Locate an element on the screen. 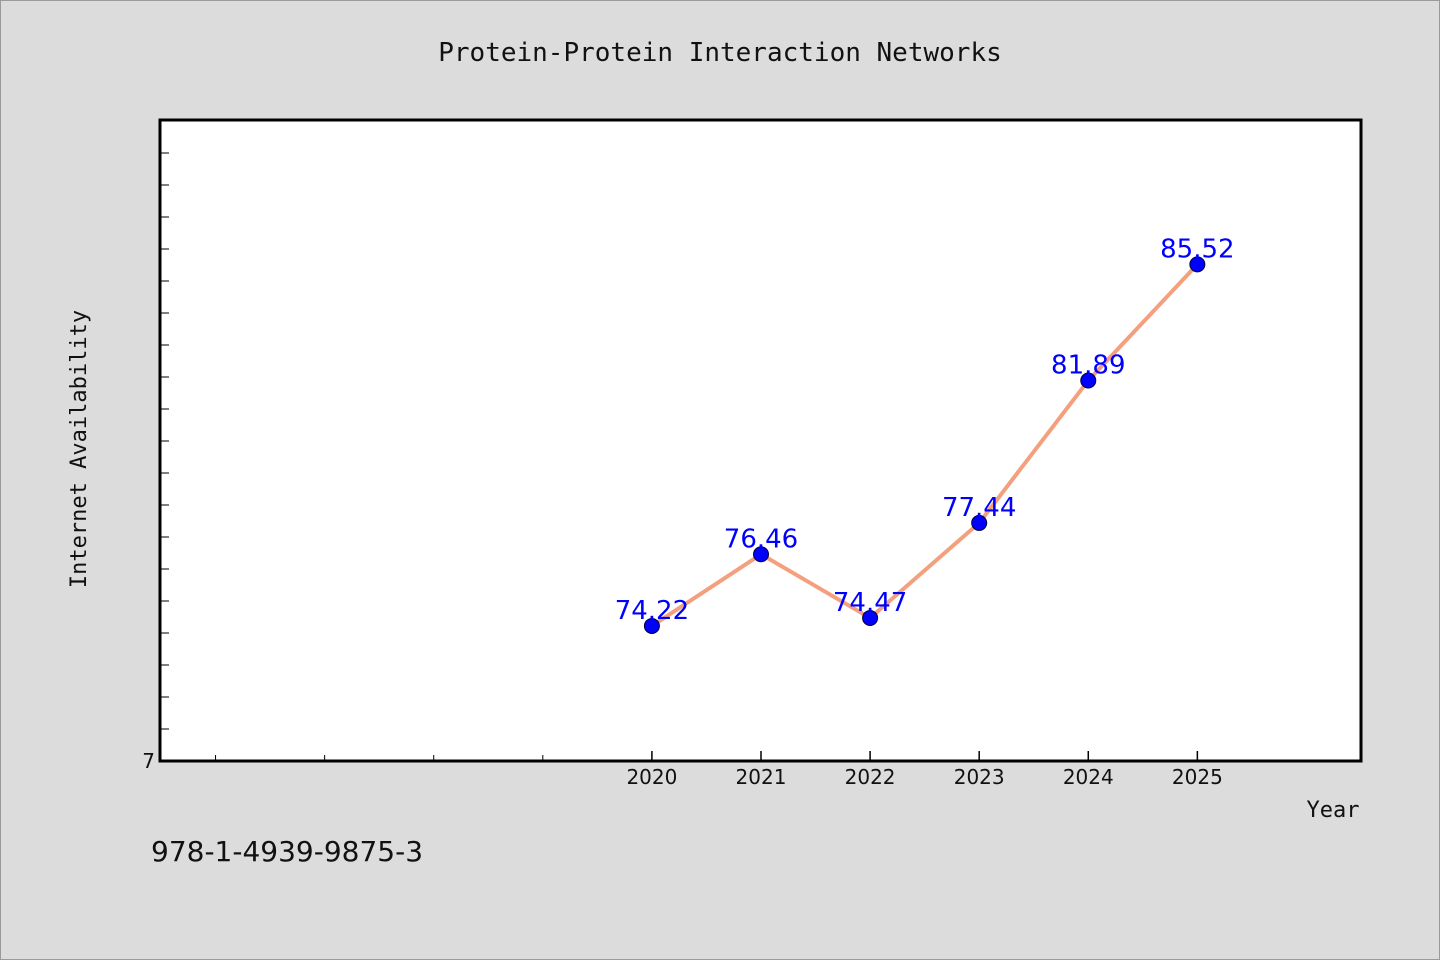 The image size is (1440, 960). x-tick-label: 2022 is located at coordinates (870, 777).